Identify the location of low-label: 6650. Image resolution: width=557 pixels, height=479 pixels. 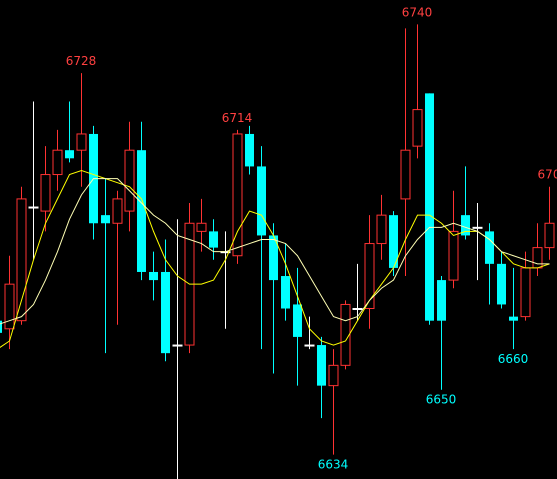
(441, 400).